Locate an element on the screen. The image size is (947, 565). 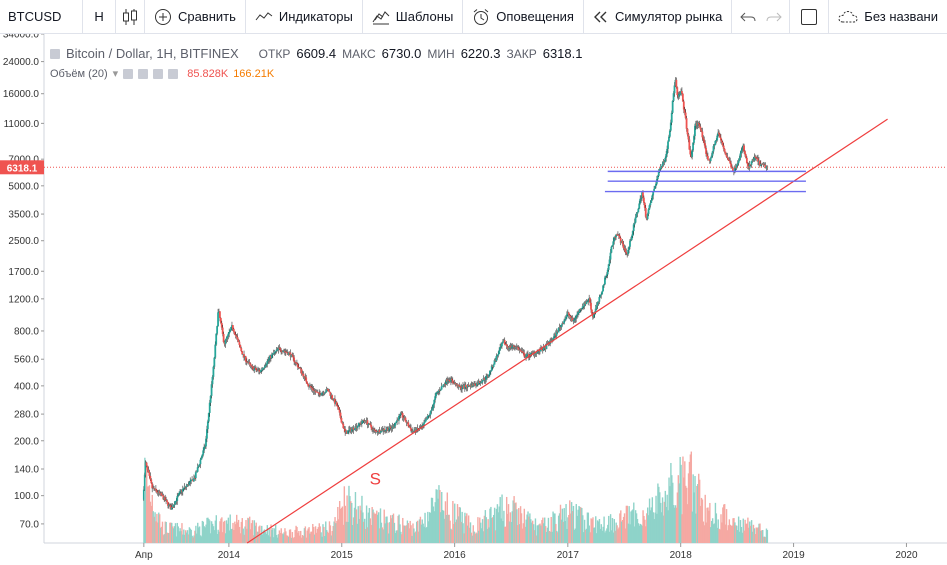
y-tick-label: 3500.0 is located at coordinates (23, 215).